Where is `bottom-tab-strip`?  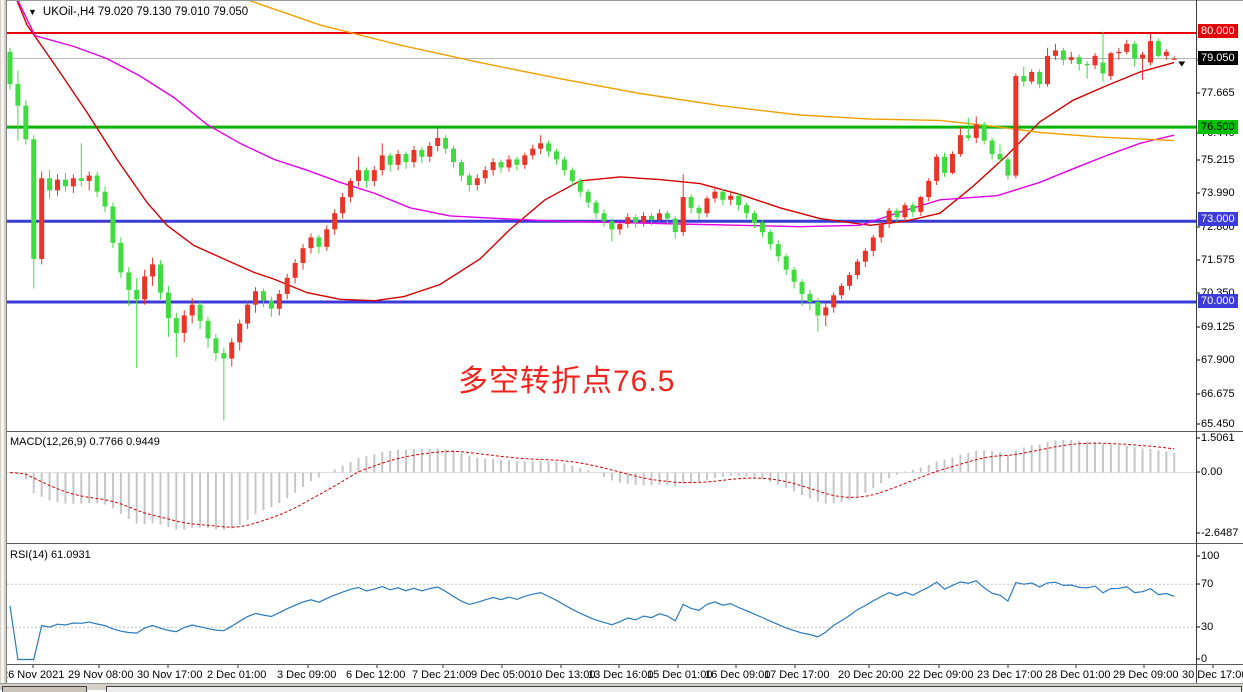 bottom-tab-strip is located at coordinates (621, 687).